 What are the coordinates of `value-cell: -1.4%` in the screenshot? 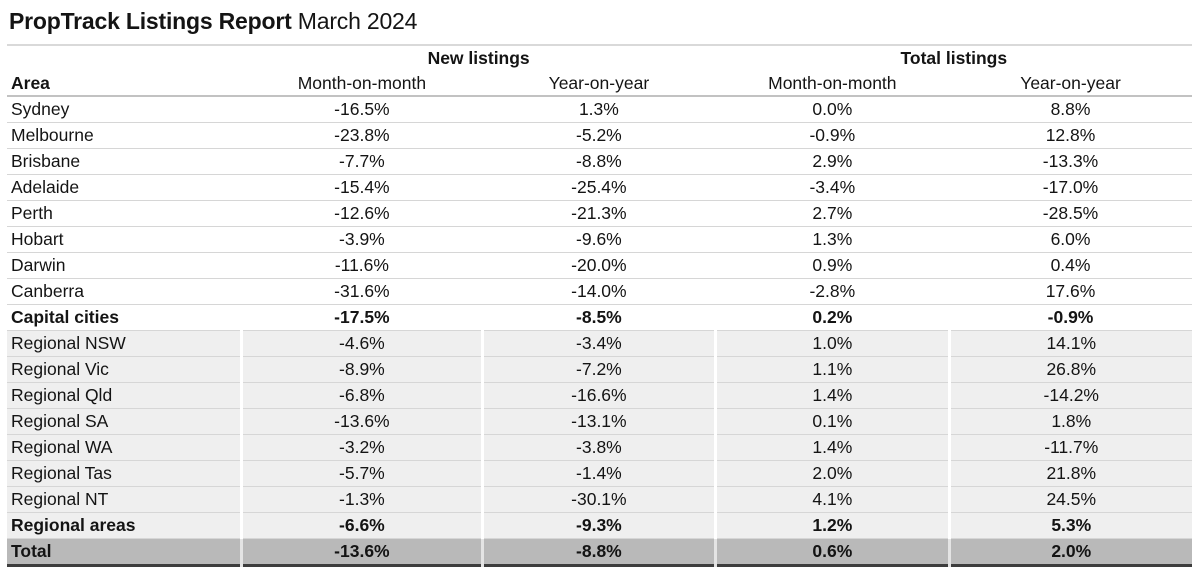 It's located at (598, 473).